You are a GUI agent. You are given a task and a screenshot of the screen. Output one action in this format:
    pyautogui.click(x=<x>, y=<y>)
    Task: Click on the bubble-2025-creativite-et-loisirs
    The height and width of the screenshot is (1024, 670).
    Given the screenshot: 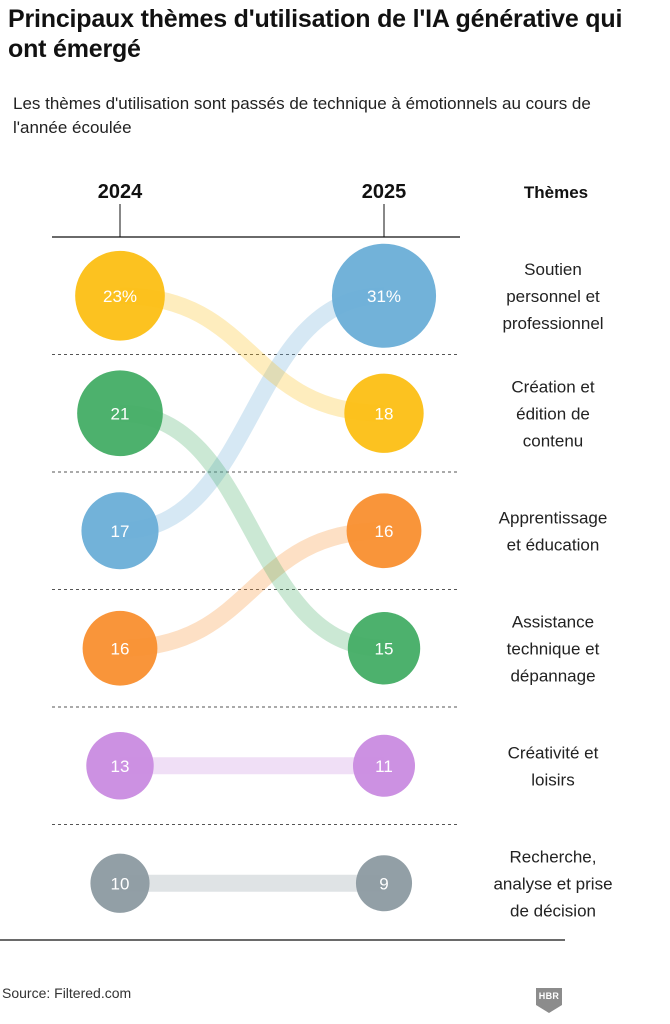 What is the action you would take?
    pyautogui.click(x=384, y=765)
    